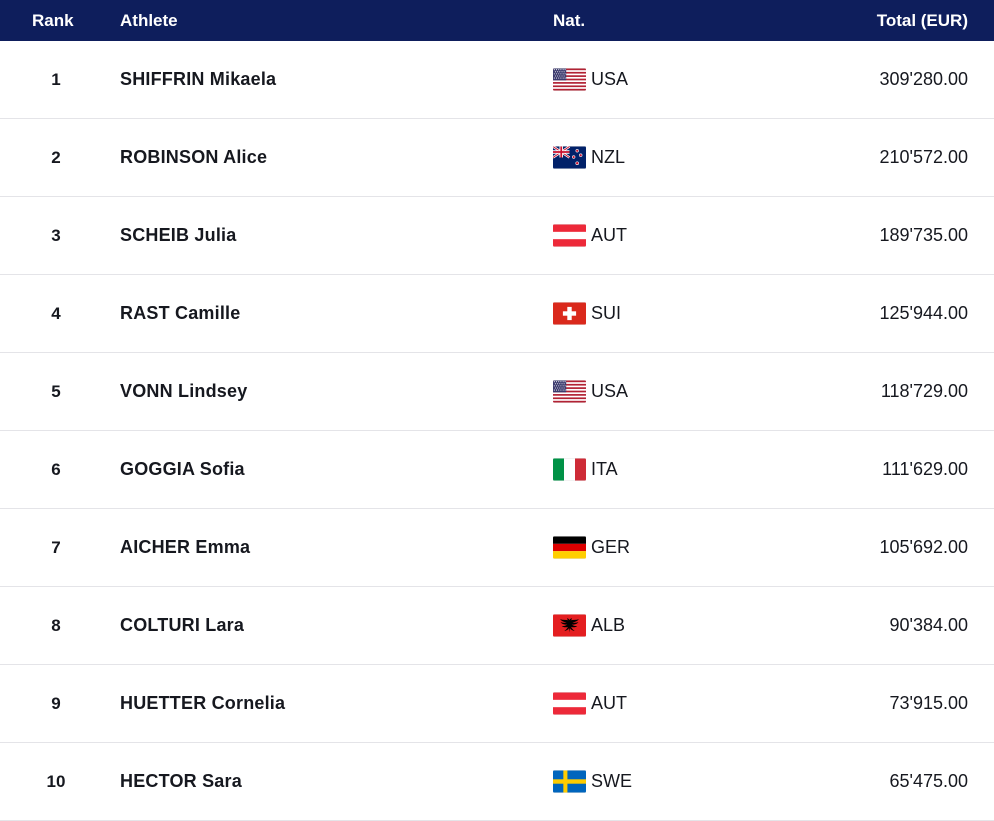 This screenshot has height=821, width=994. Describe the element at coordinates (497, 80) in the screenshot. I see `table-row: 1 SHIFFRIN Mikaela USA 309'280.00` at that location.